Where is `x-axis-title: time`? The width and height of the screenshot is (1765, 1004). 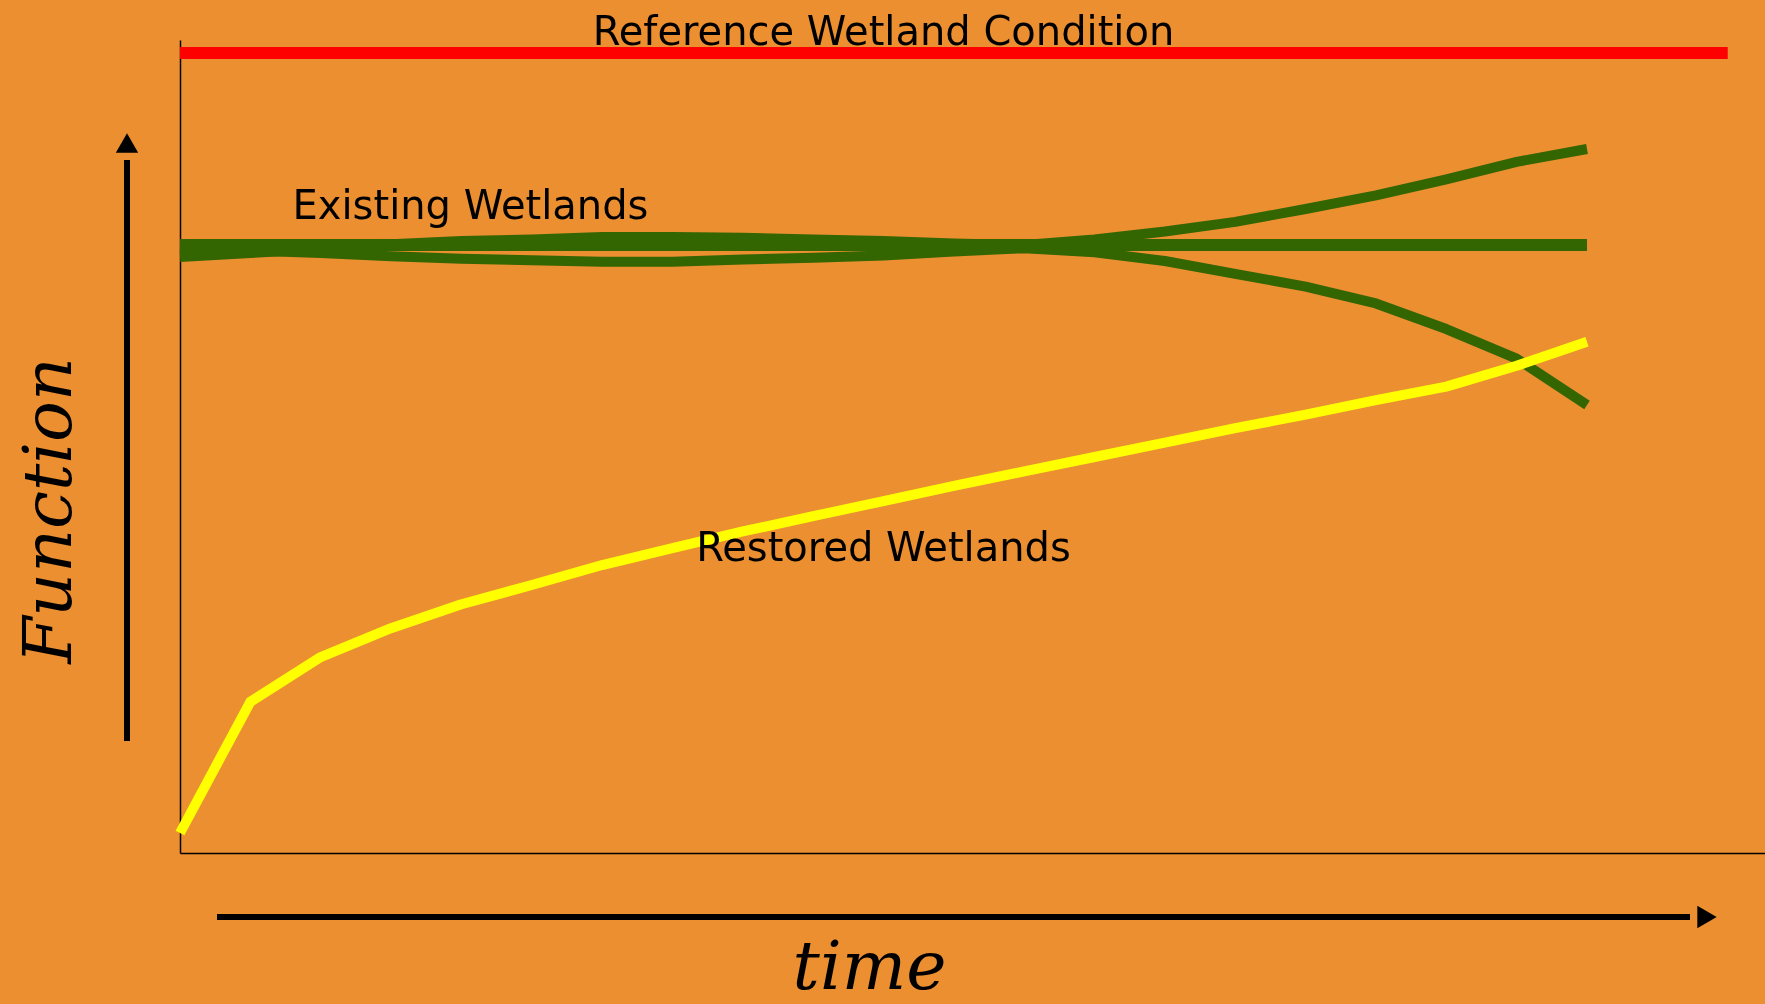 x-axis-title: time is located at coordinates (869, 964).